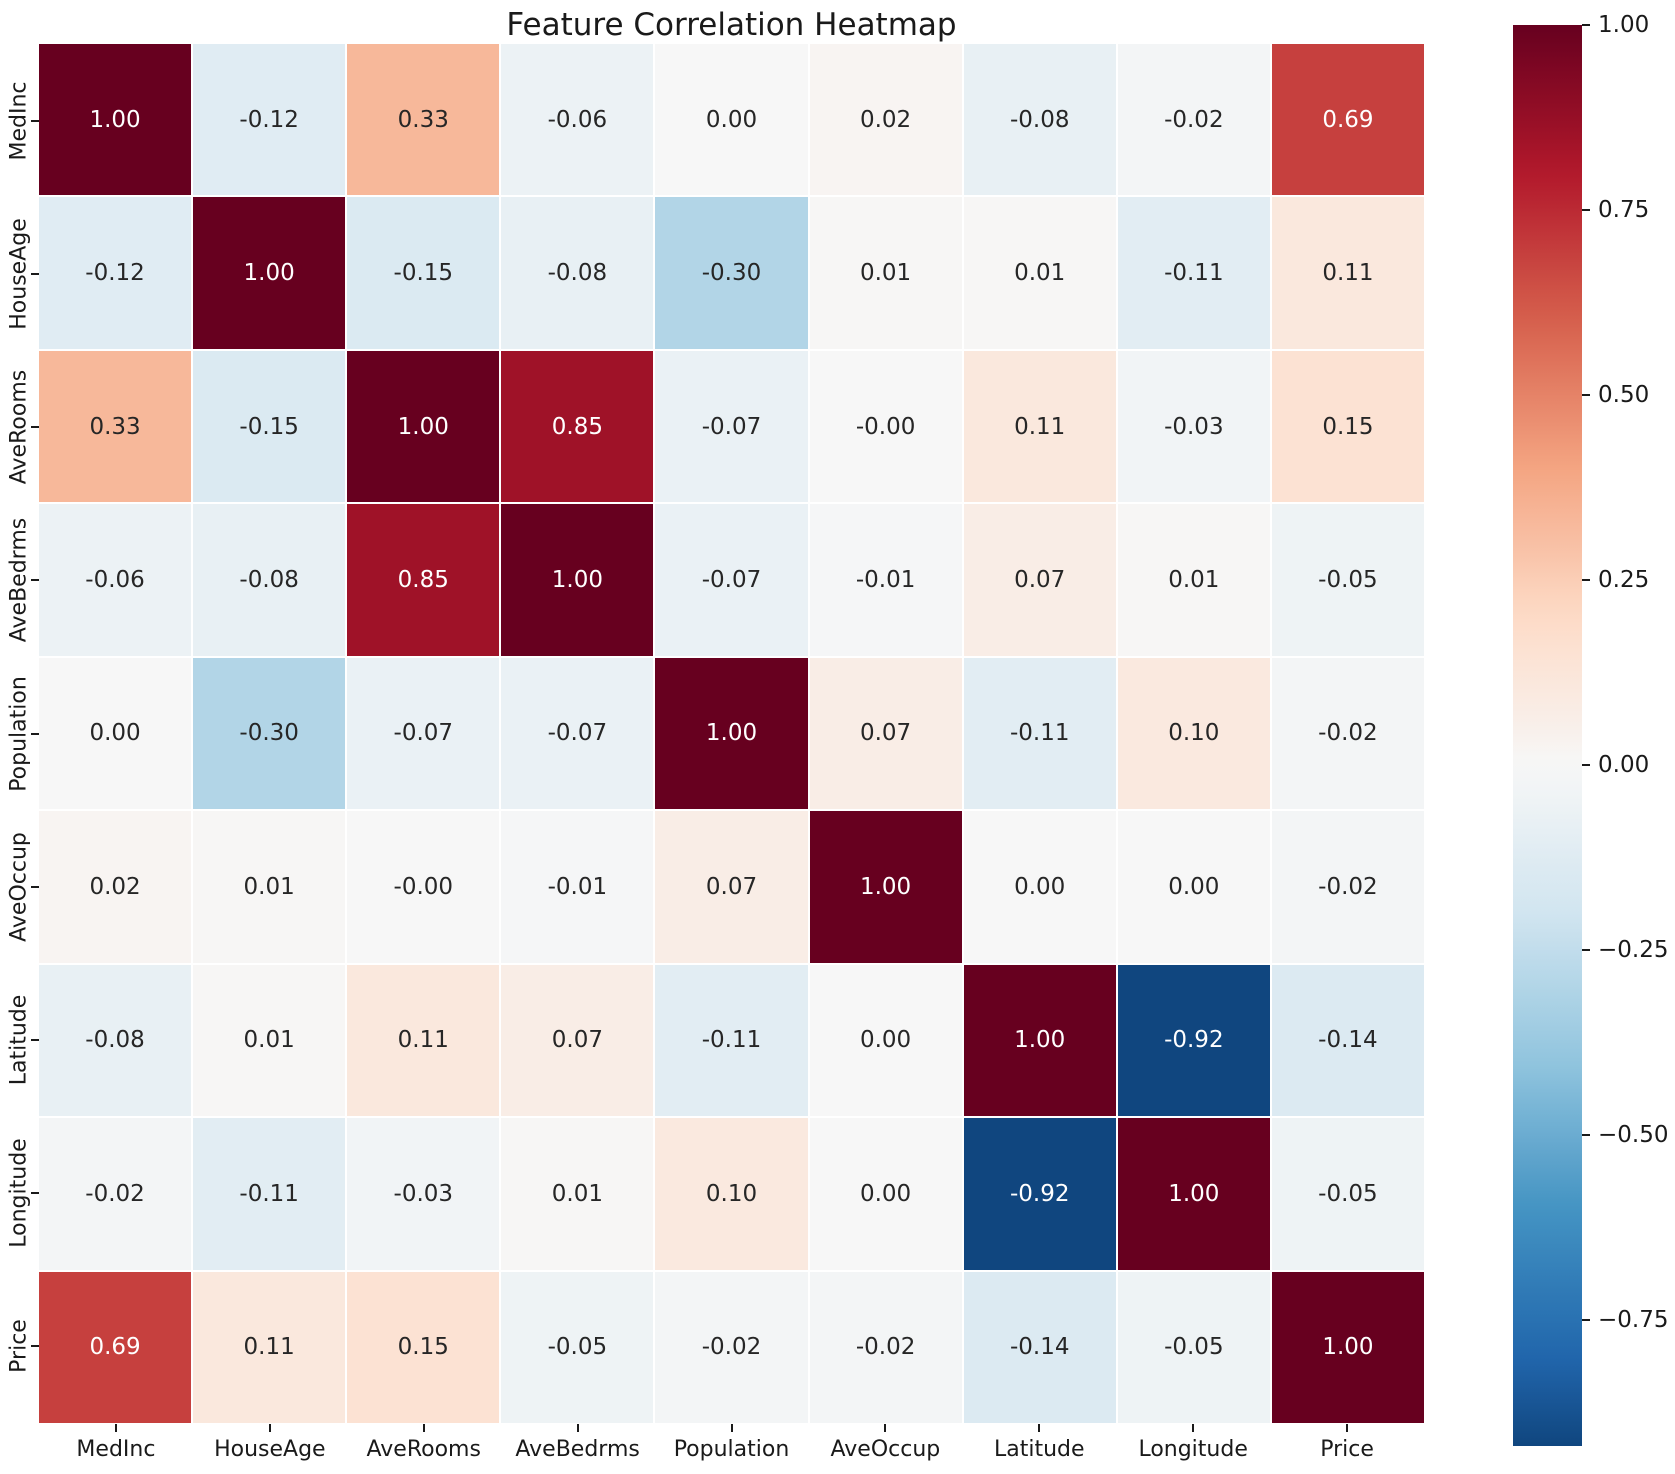  Describe the element at coordinates (731, 1449) in the screenshot. I see `x-tick-label: Population` at that location.